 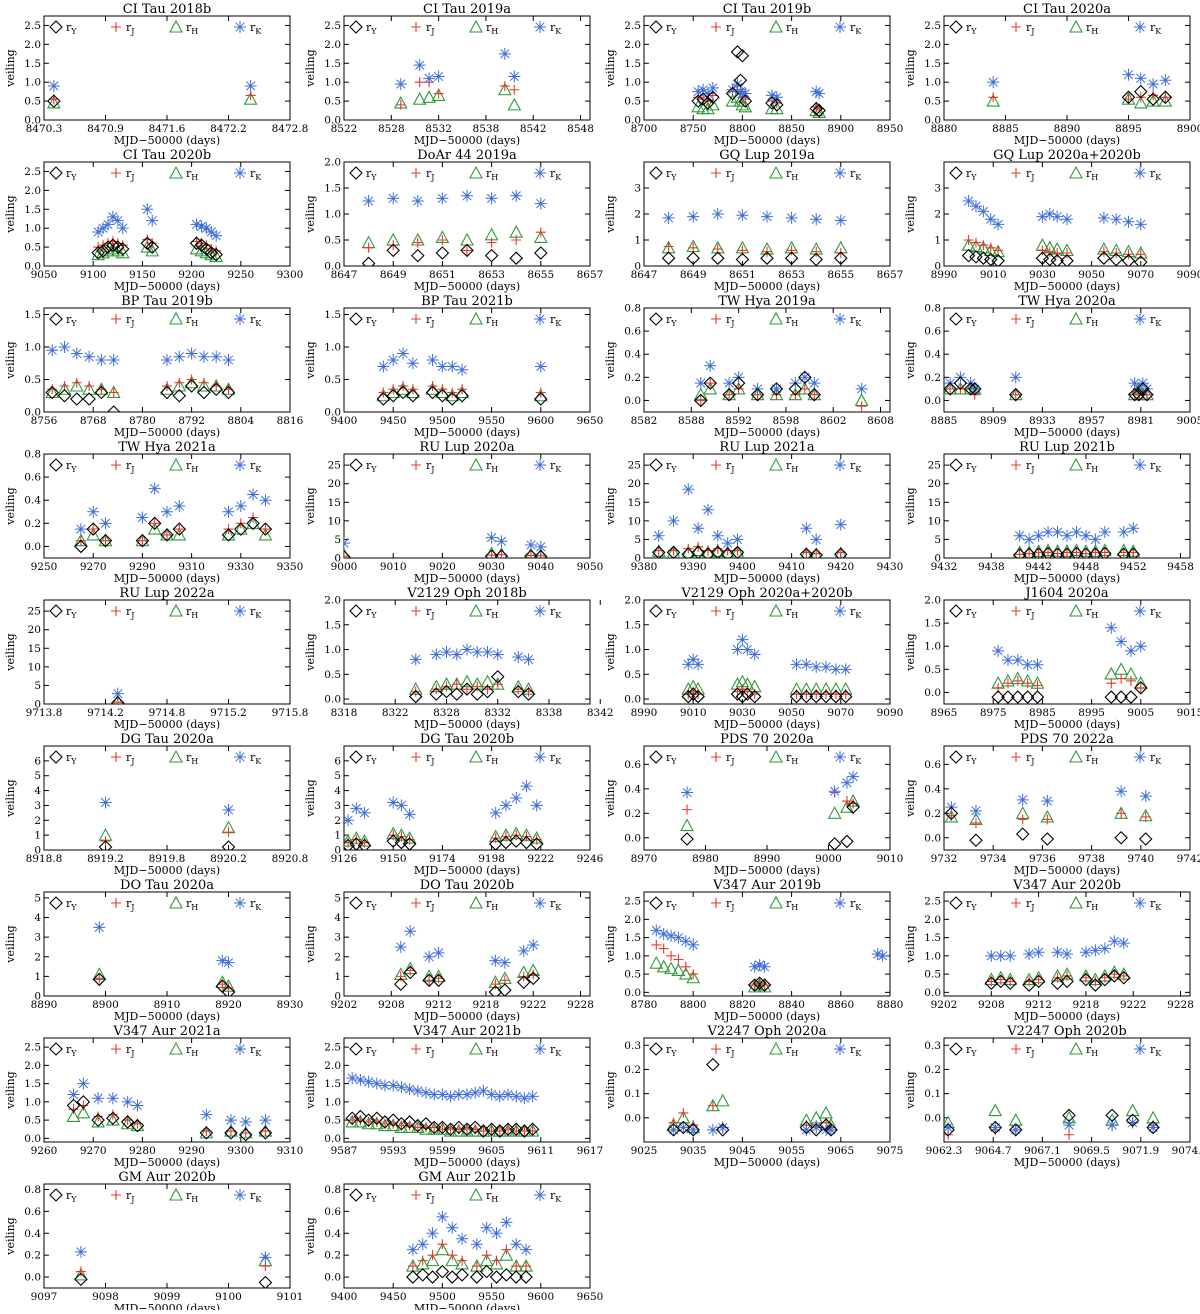 What do you see at coordinates (944, 129) in the screenshot?
I see `x-tick-label: 8880` at bounding box center [944, 129].